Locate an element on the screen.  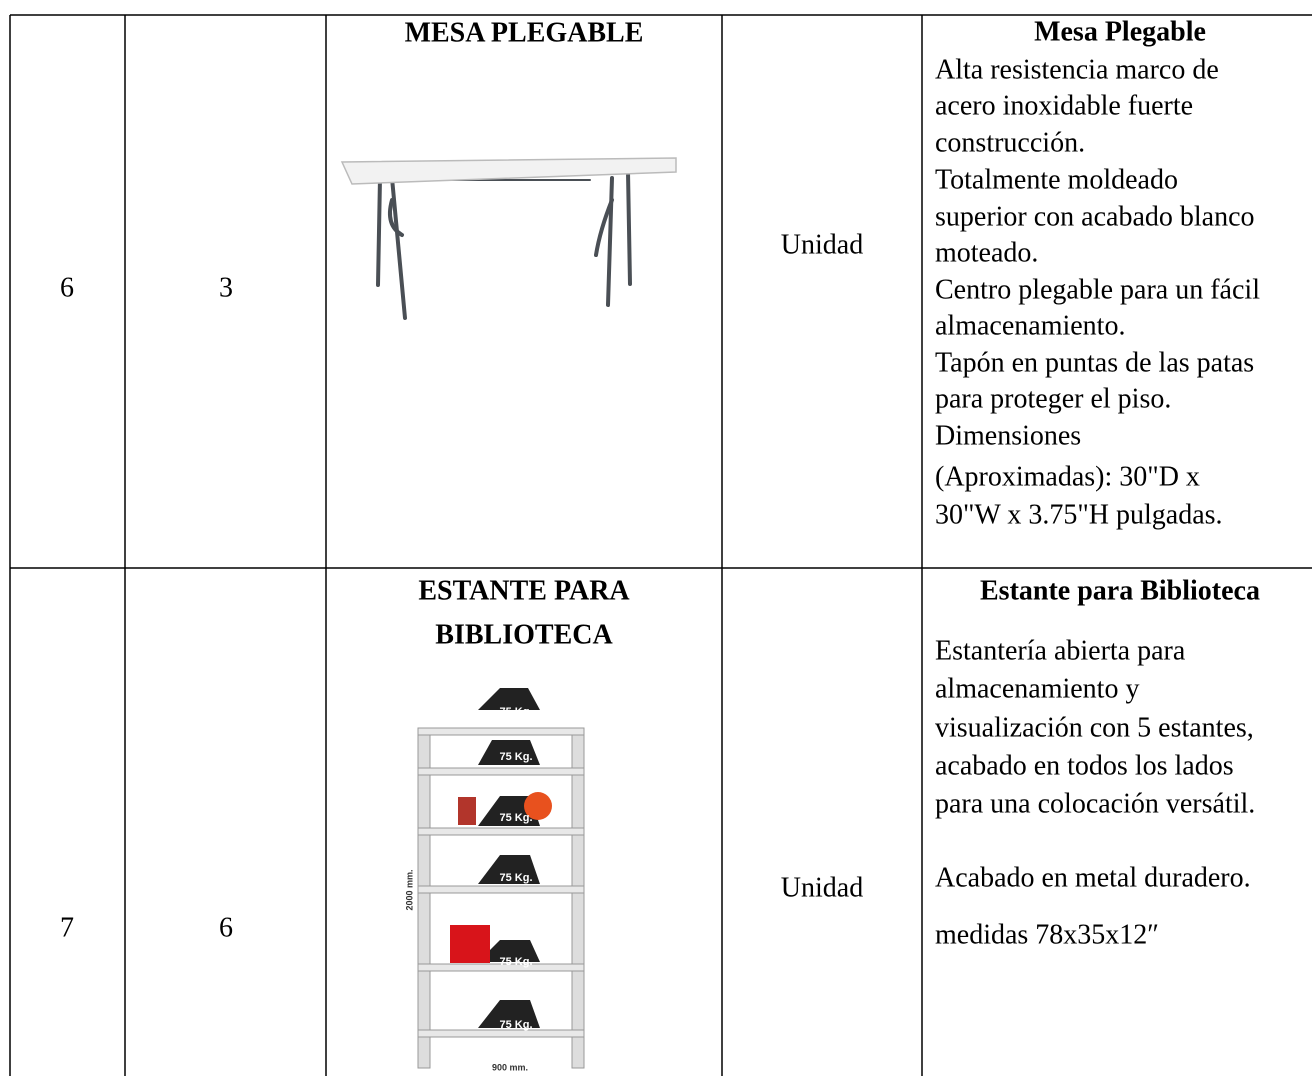
description-line: para una colocación versátil. is located at coordinates (1095, 803).